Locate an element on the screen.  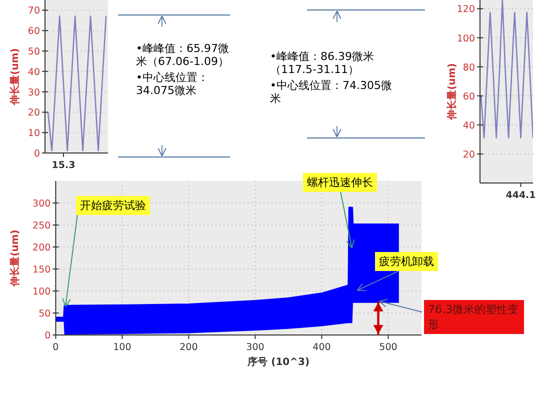
y-tick-label: 250 is located at coordinates (41, 226).